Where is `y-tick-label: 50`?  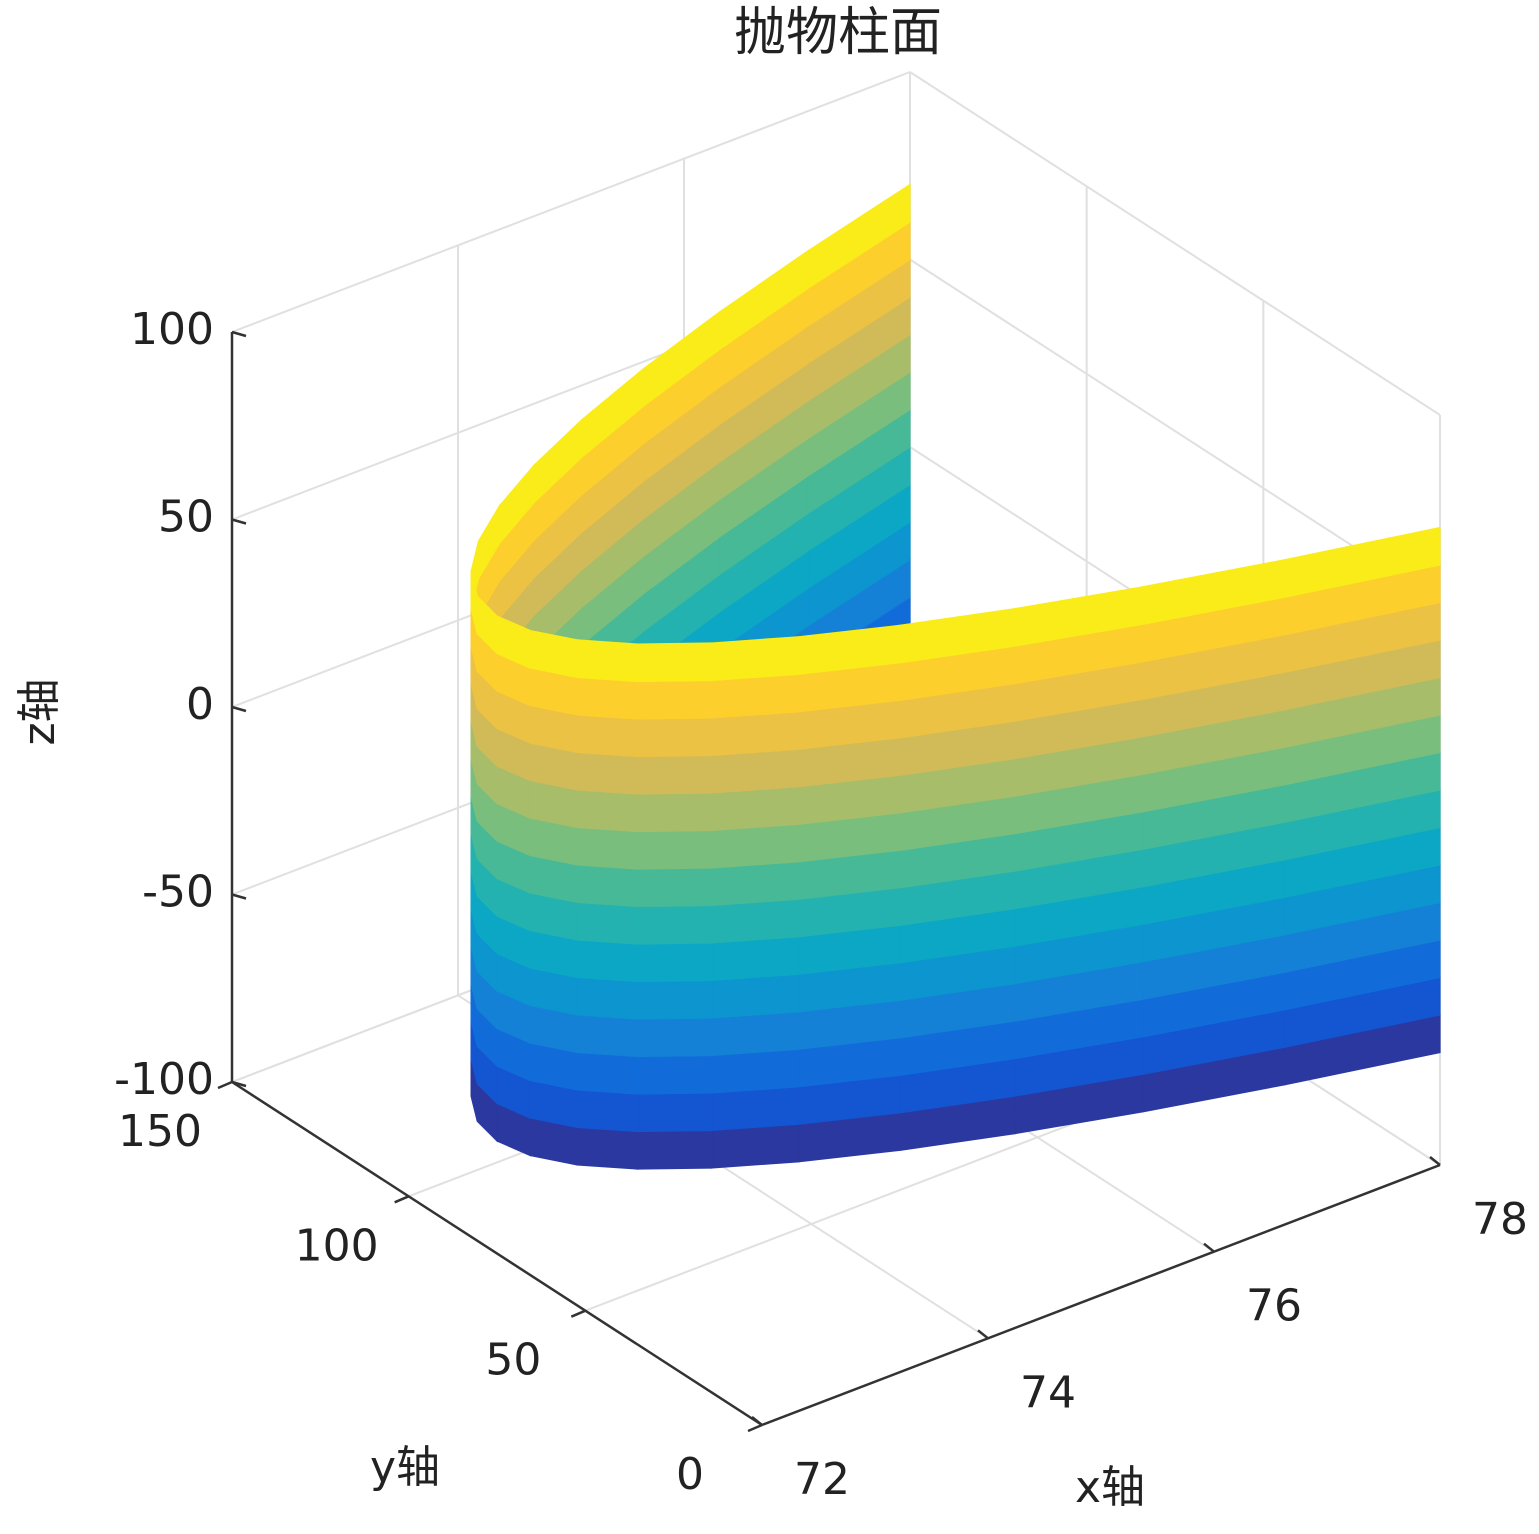 y-tick-label: 50 is located at coordinates (513, 1360).